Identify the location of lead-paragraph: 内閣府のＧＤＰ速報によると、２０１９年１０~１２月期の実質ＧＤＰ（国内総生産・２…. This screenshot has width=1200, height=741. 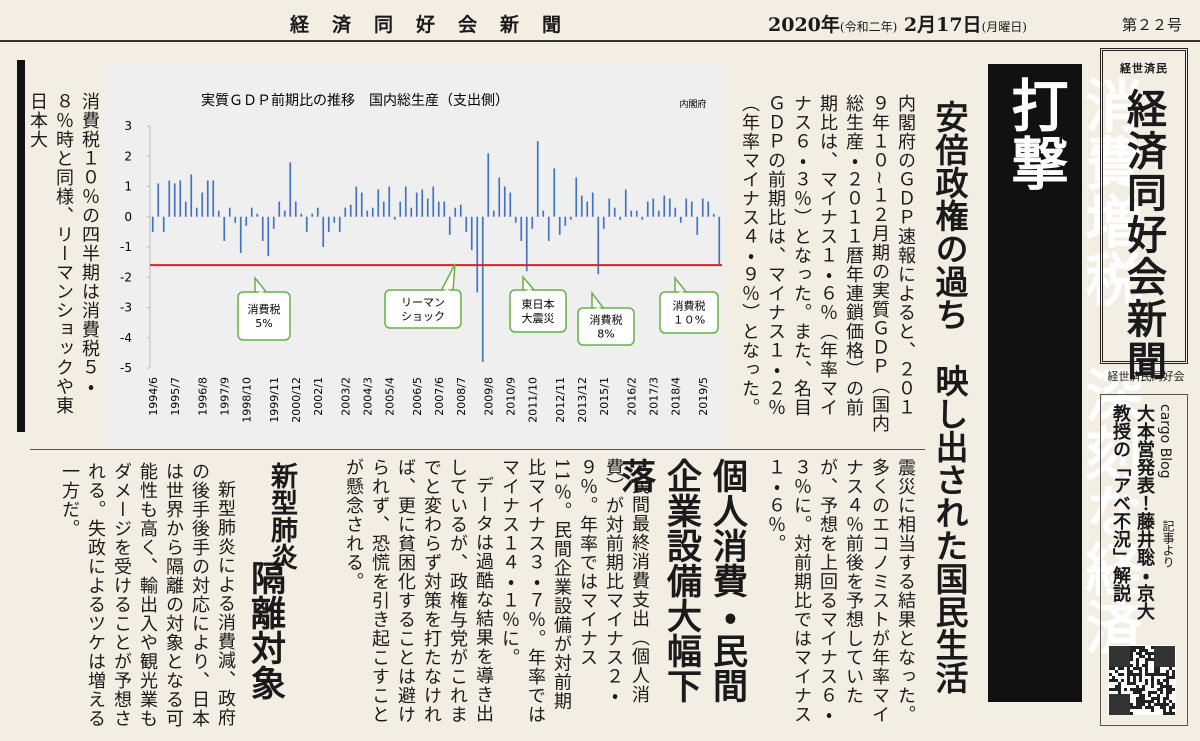
(827, 264).